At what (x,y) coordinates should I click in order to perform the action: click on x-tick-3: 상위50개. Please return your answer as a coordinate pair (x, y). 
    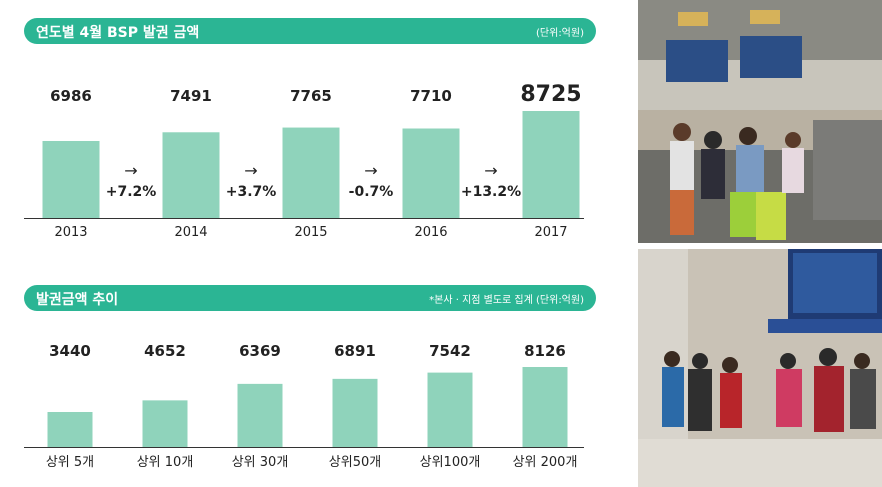
    Looking at the image, I should click on (355, 462).